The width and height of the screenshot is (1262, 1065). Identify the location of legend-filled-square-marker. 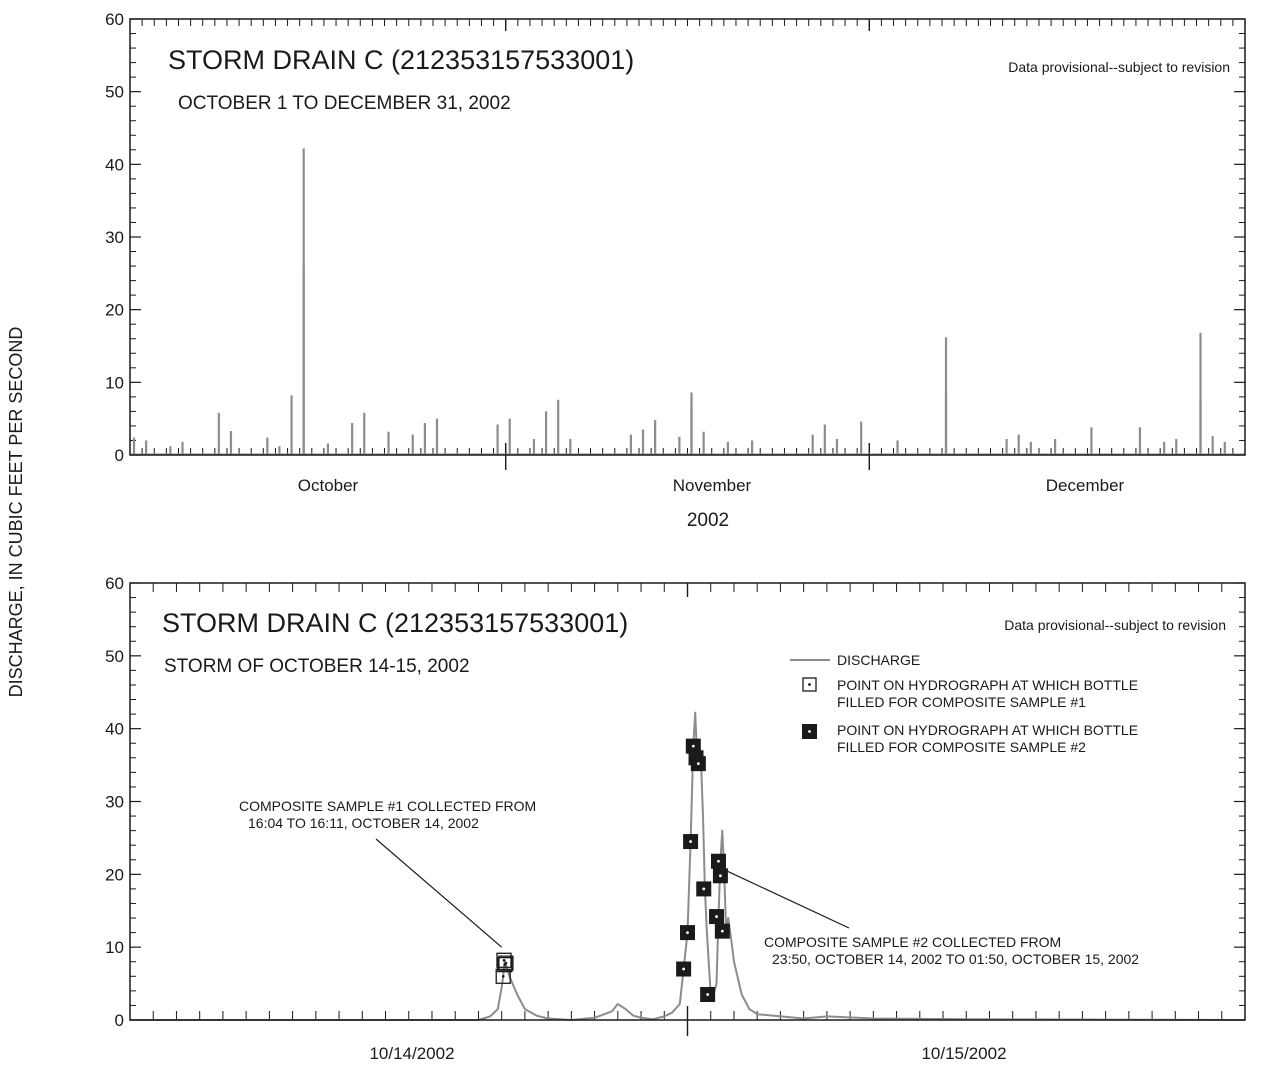
(809, 731).